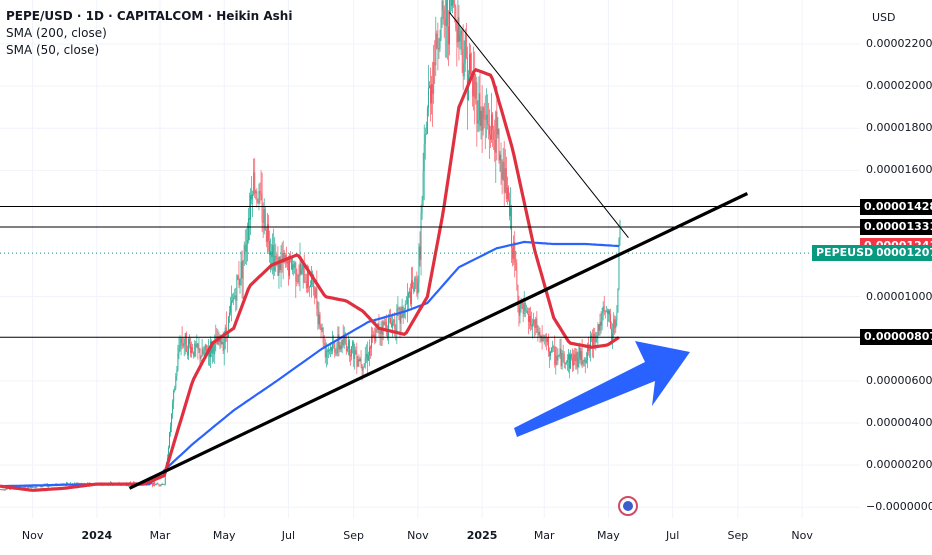  I want to click on currency-label: USD, so click(884, 17).